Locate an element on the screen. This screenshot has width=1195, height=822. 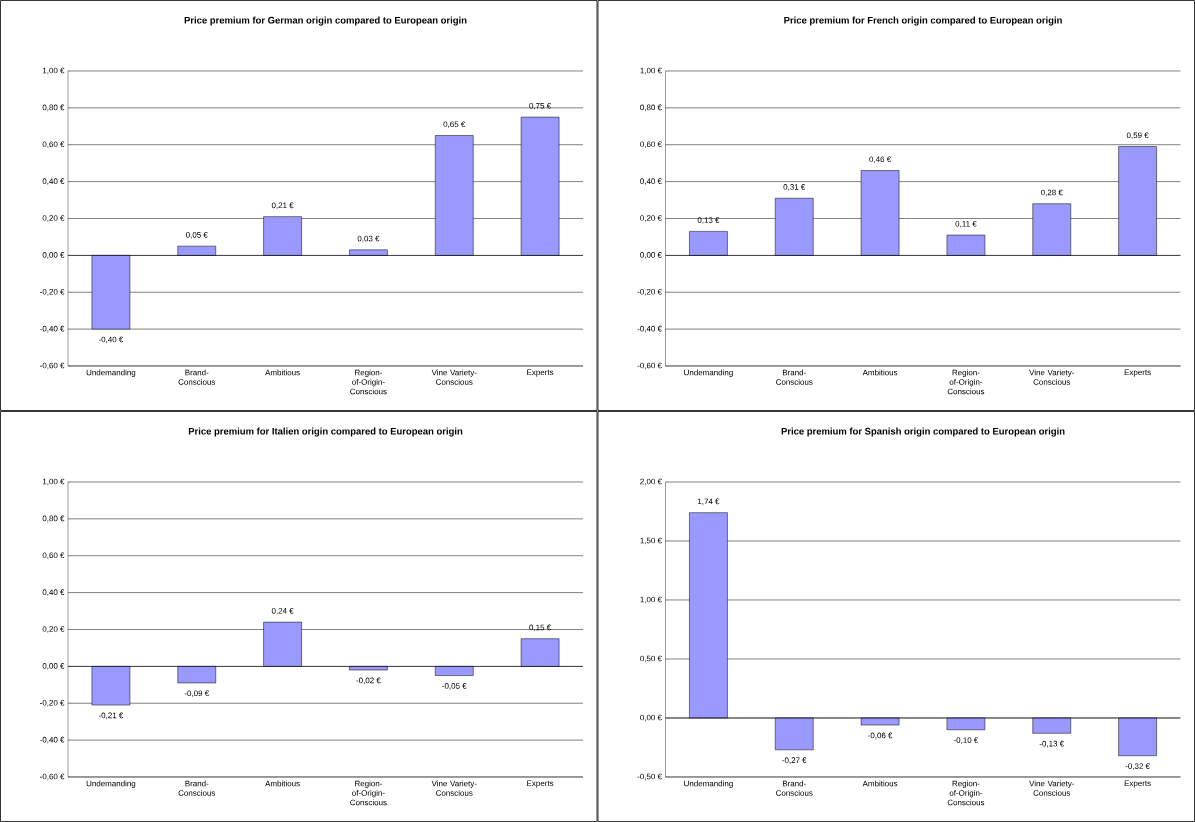
chart-title: Price premium for French origin compared to European origin is located at coordinates (923, 21).